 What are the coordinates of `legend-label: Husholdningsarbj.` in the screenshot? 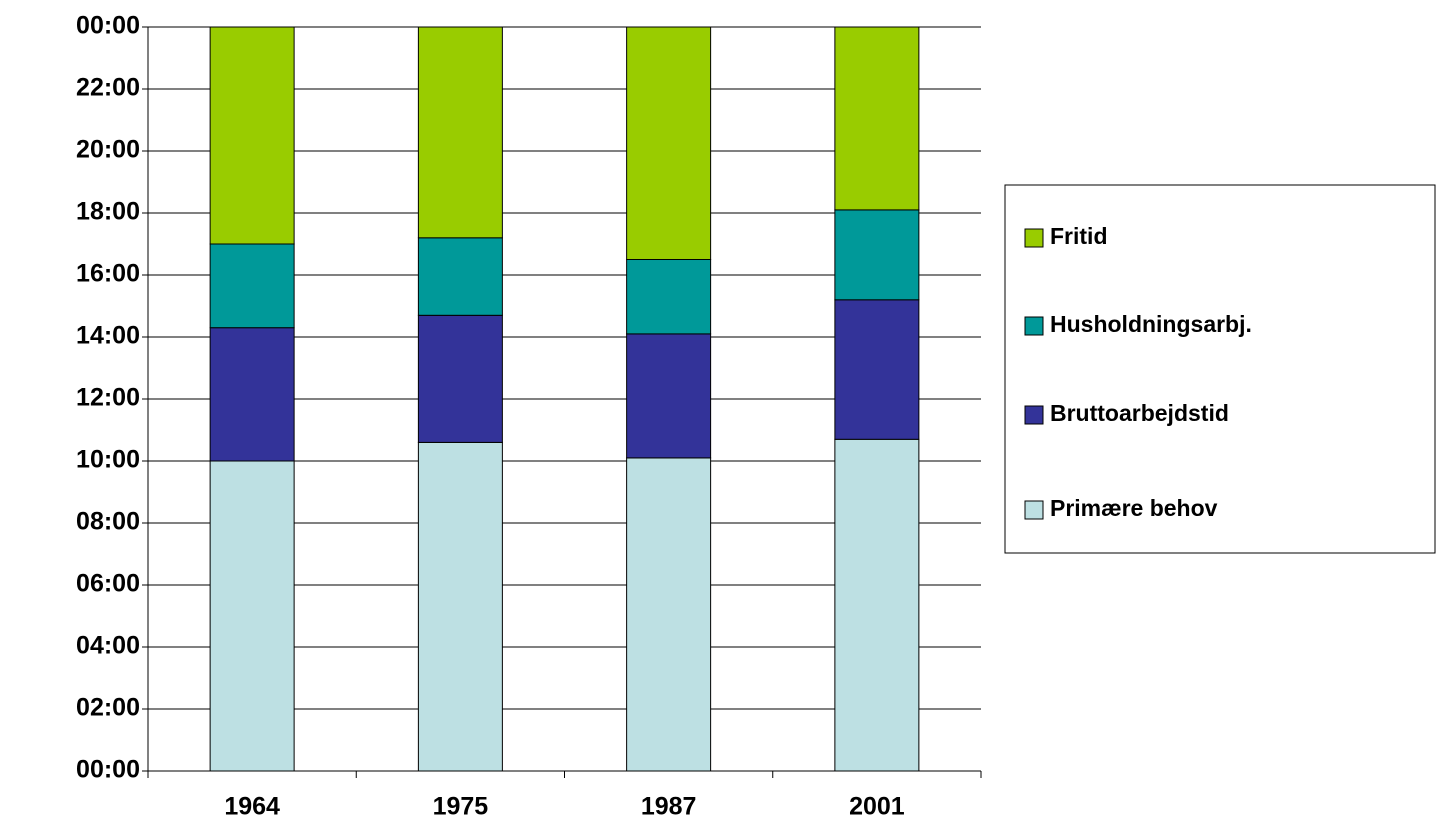 It's located at (1151, 324).